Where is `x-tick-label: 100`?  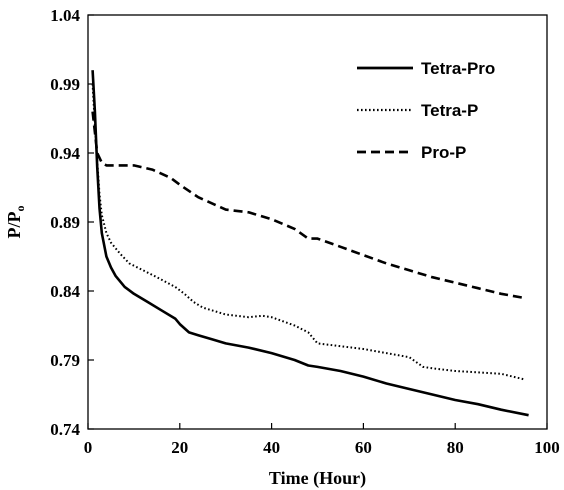
x-tick-label: 100 is located at coordinates (547, 447).